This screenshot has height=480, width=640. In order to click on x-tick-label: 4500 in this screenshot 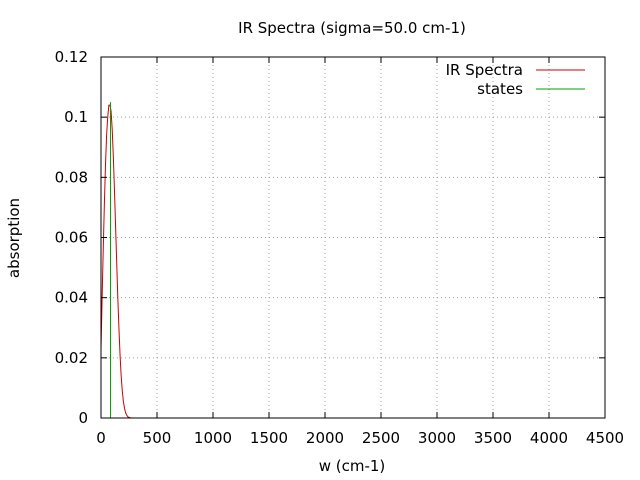, I will do `click(605, 438)`.